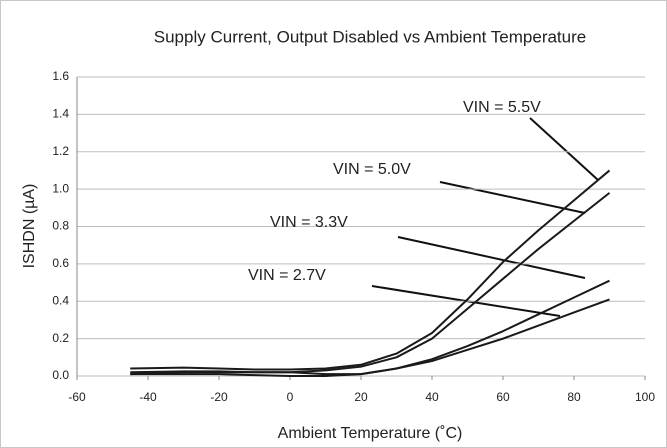  What do you see at coordinates (60, 300) in the screenshot?
I see `y-tick-label: 0.4` at bounding box center [60, 300].